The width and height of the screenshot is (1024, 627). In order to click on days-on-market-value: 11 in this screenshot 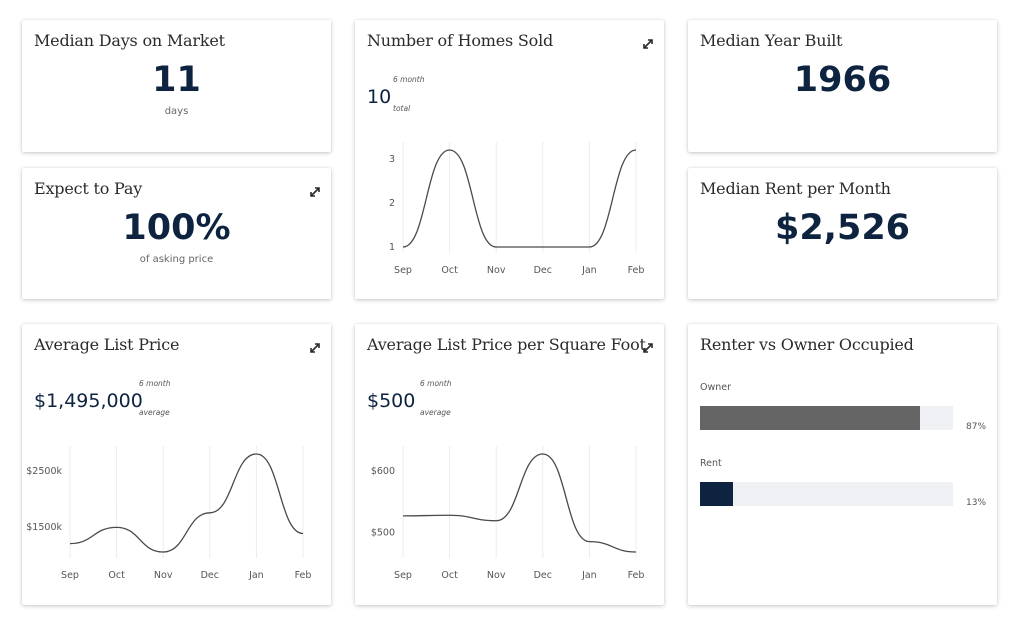, I will do `click(176, 80)`.